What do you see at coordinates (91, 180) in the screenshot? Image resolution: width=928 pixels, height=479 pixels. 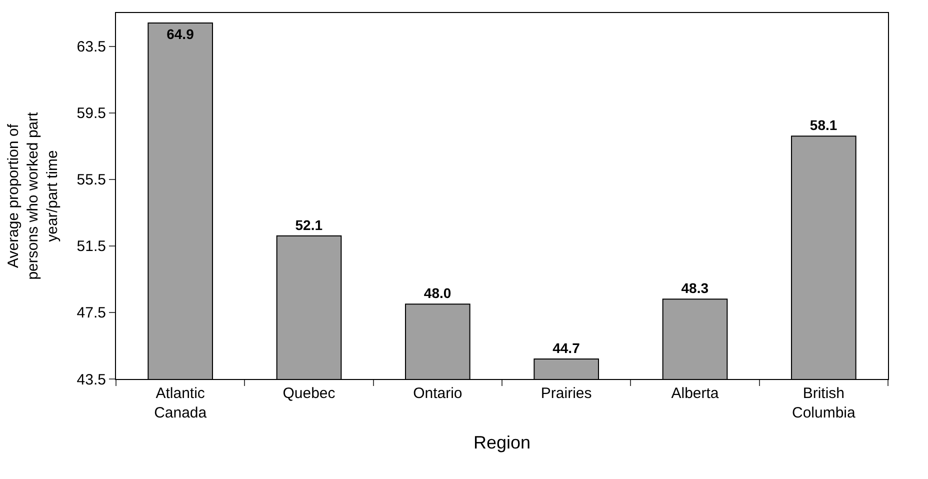 I see `y-tick-label: 55.5` at bounding box center [91, 180].